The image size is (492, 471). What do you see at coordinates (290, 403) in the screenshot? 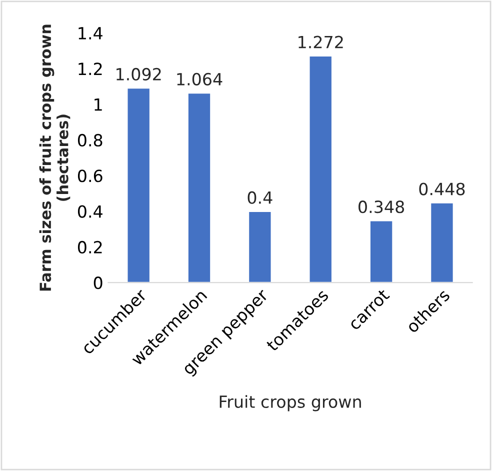
I see `x-axis-title: Fruit crops grown` at bounding box center [290, 403].